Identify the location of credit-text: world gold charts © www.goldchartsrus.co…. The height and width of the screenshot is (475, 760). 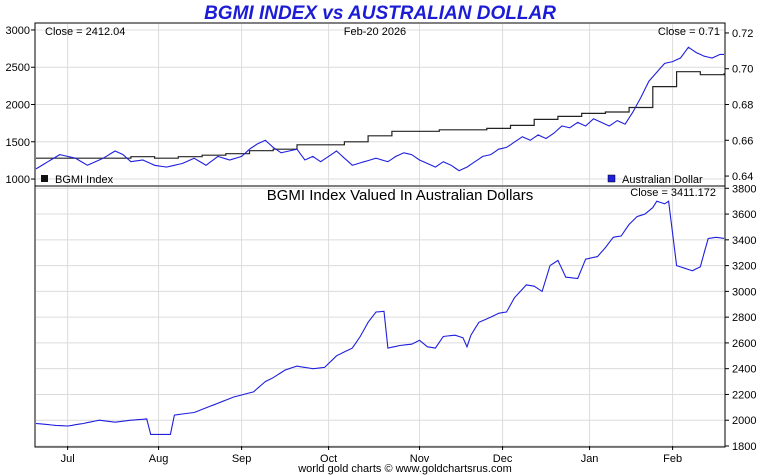
(404, 469).